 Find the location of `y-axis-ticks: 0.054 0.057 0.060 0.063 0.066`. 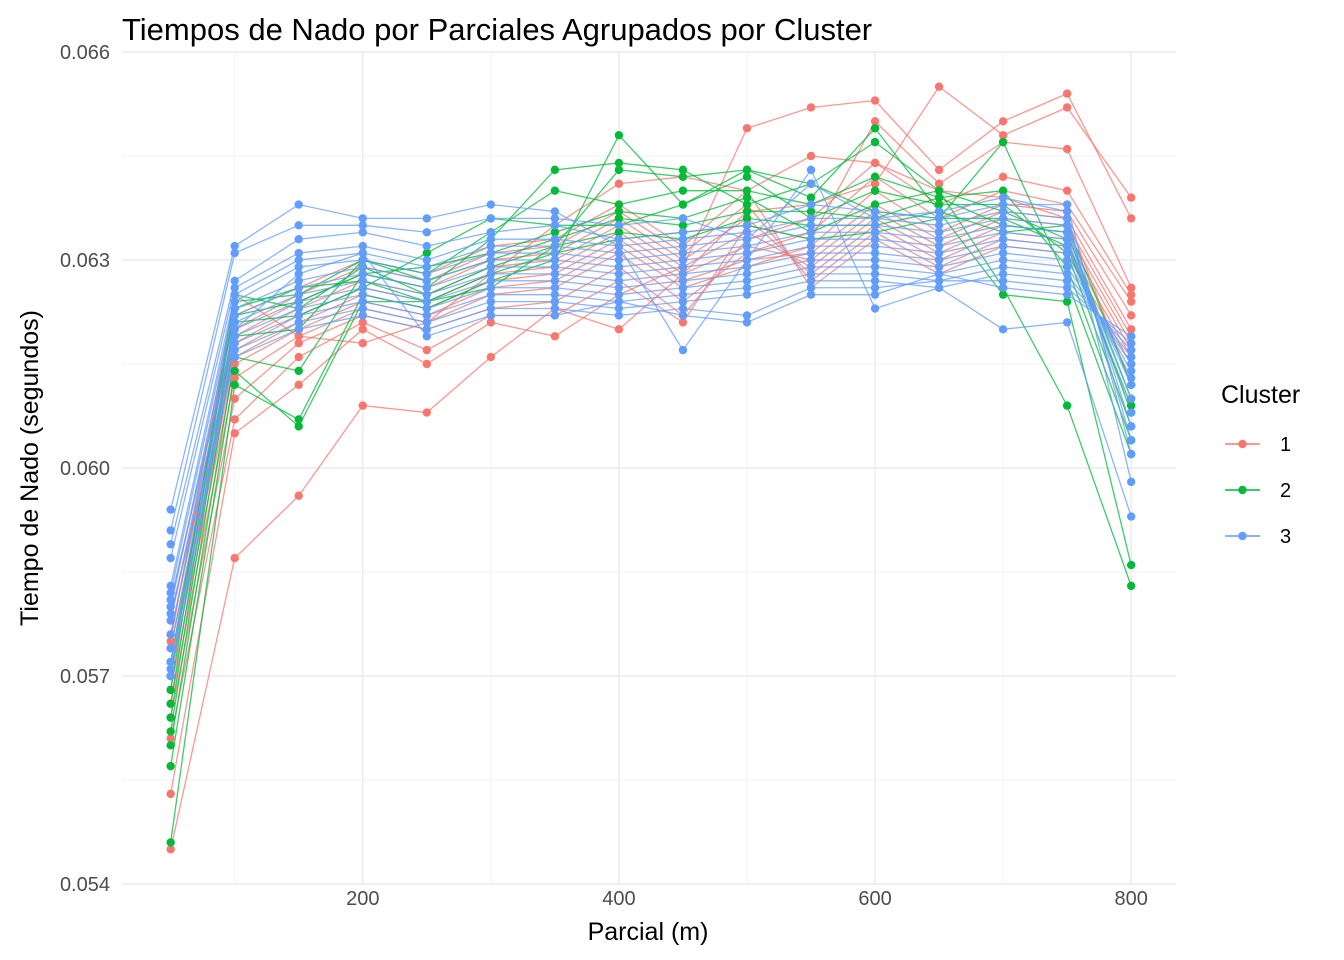

y-axis-ticks: 0.054 0.057 0.060 0.063 0.066 is located at coordinates (85, 469).